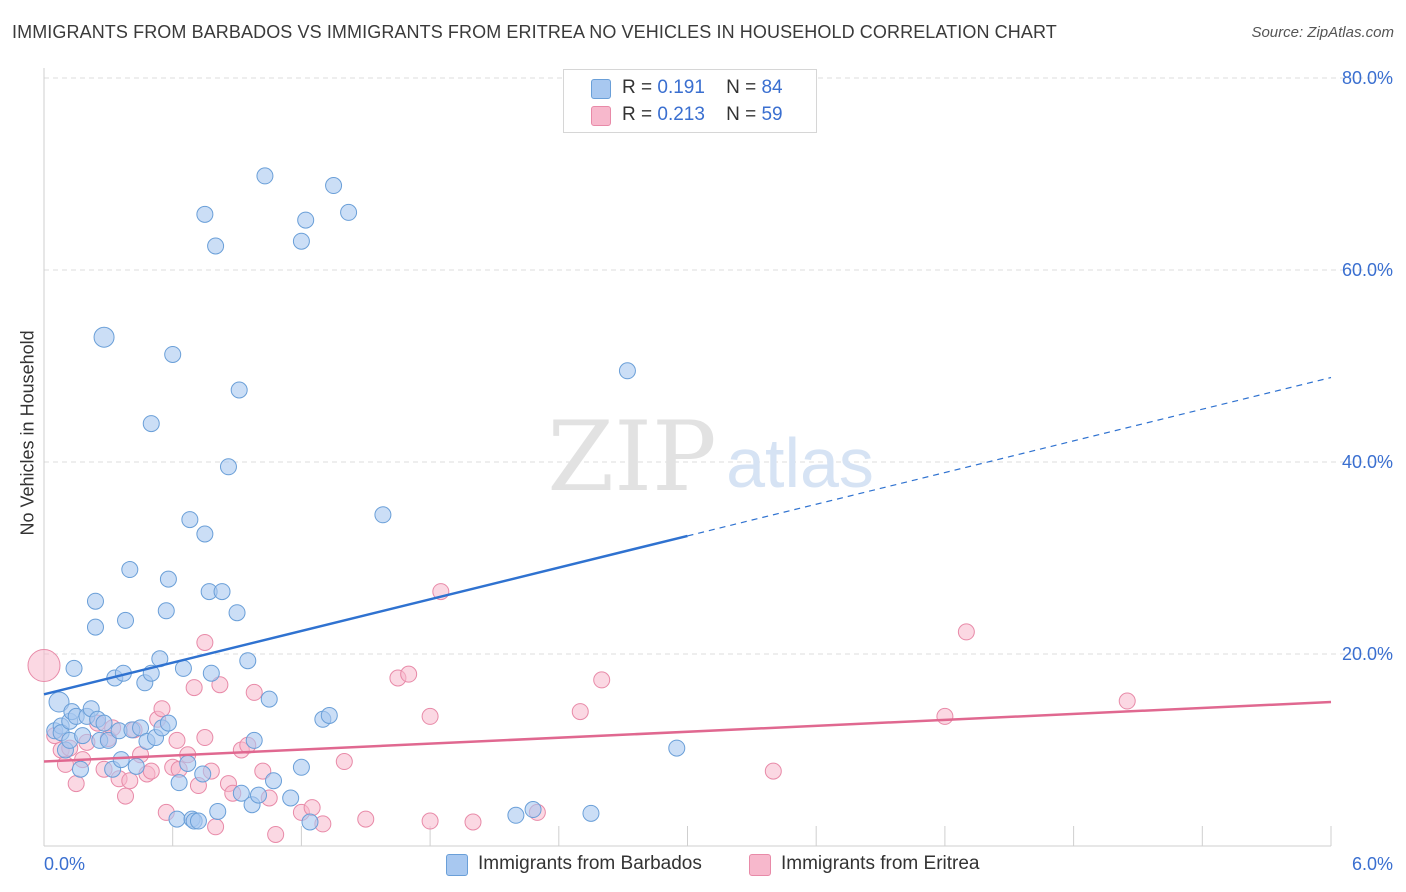 This screenshot has height=892, width=1406. Describe the element at coordinates (1372, 864) in the screenshot. I see `x-tick-label: 6.0%` at that location.